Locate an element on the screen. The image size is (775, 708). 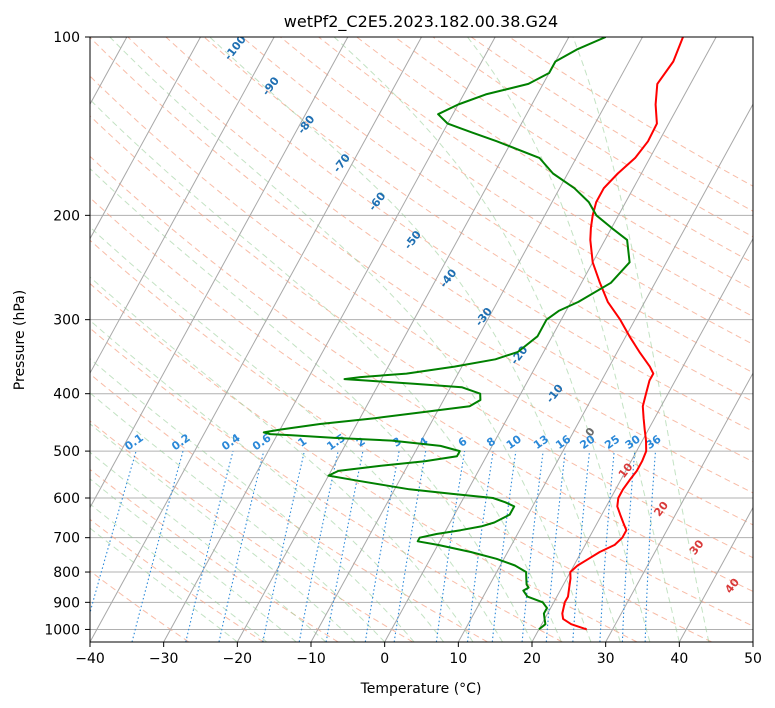
x-tick-label: −20 is located at coordinates (238, 659).